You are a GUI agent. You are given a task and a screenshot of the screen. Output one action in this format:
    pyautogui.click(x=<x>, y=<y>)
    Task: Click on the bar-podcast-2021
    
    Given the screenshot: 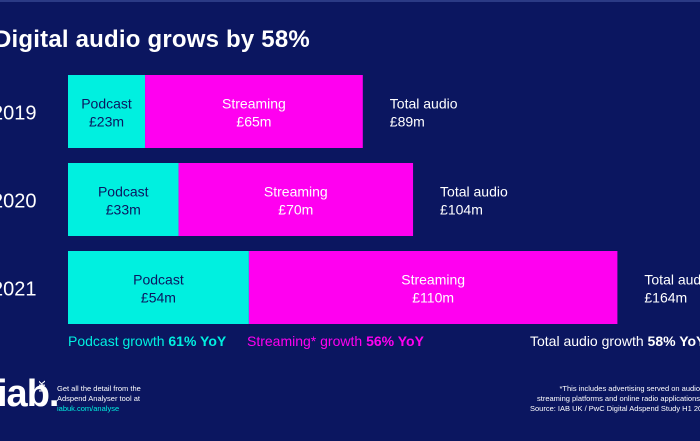 What is the action you would take?
    pyautogui.click(x=158, y=287)
    